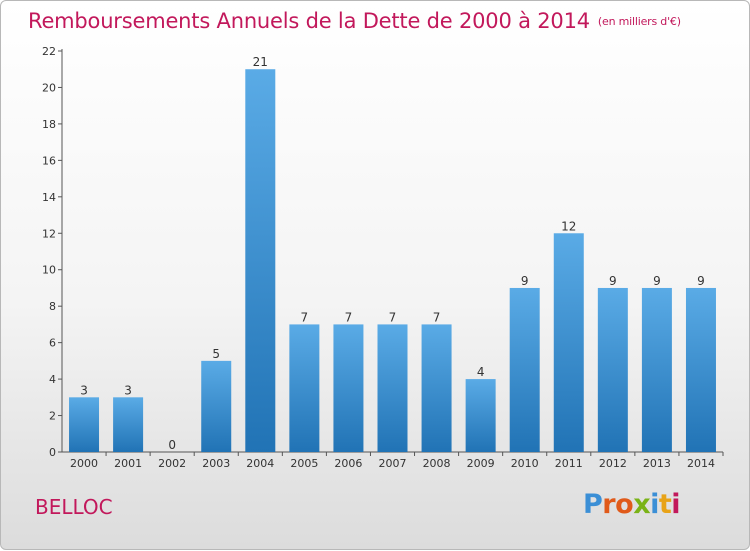 The width and height of the screenshot is (750, 551). Describe the element at coordinates (569, 463) in the screenshot. I see `x-tick-label: 2011` at that location.